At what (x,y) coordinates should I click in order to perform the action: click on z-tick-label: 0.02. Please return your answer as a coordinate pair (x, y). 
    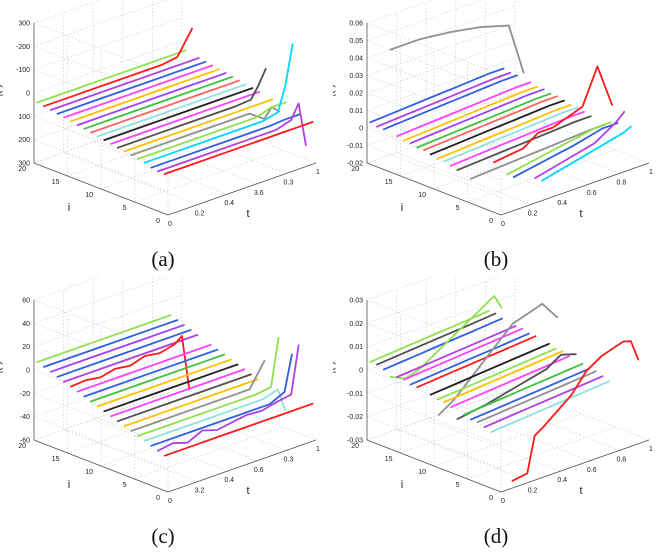
    Looking at the image, I should click on (356, 324).